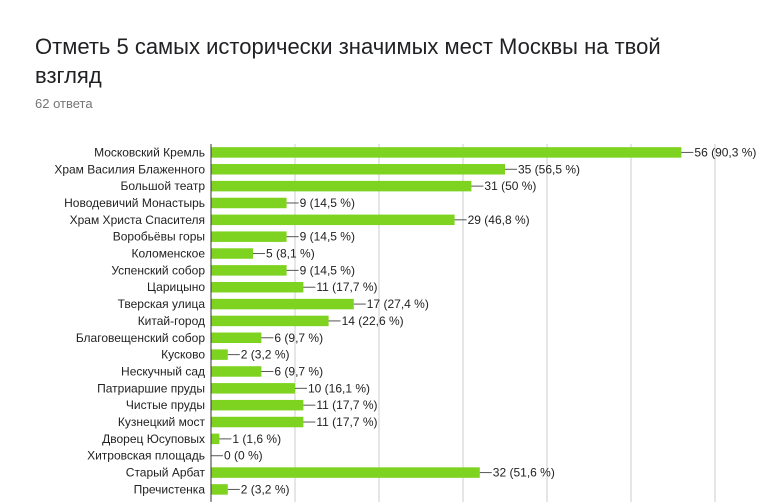  What do you see at coordinates (159, 237) in the screenshot?
I see `category-label: Воробьёвы горы` at bounding box center [159, 237].